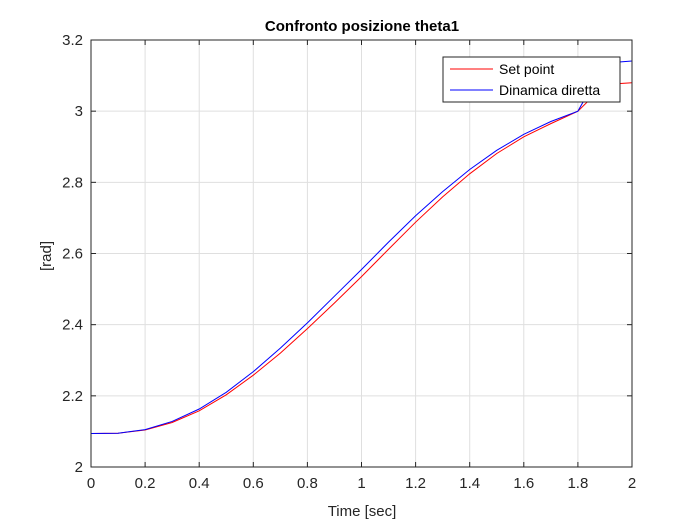 This screenshot has width=700, height=525. Describe the element at coordinates (362, 511) in the screenshot. I see `x-axis-label: Time [sec]` at that location.